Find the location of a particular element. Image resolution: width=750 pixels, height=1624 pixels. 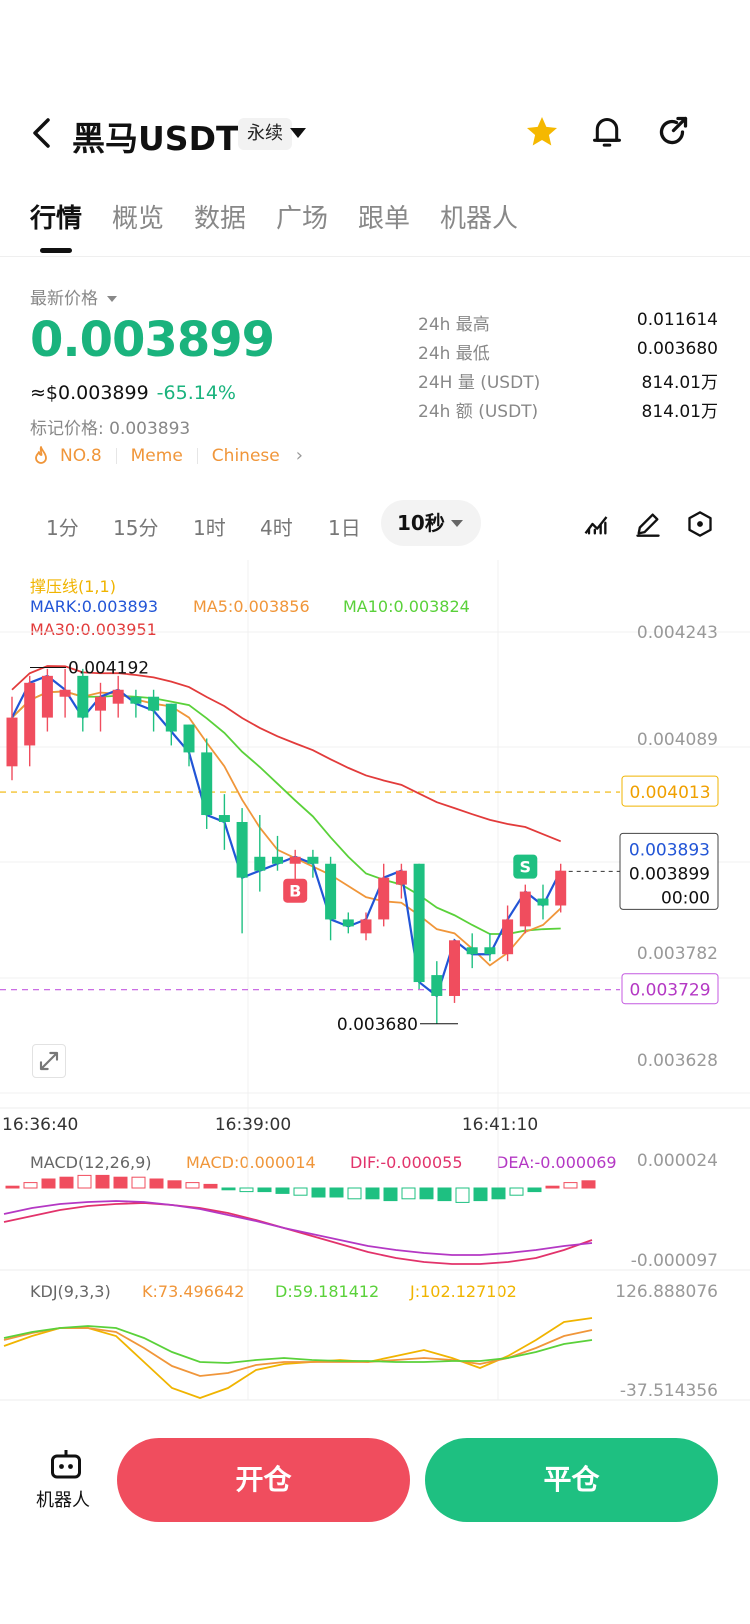

draw-icon is located at coordinates (648, 526).